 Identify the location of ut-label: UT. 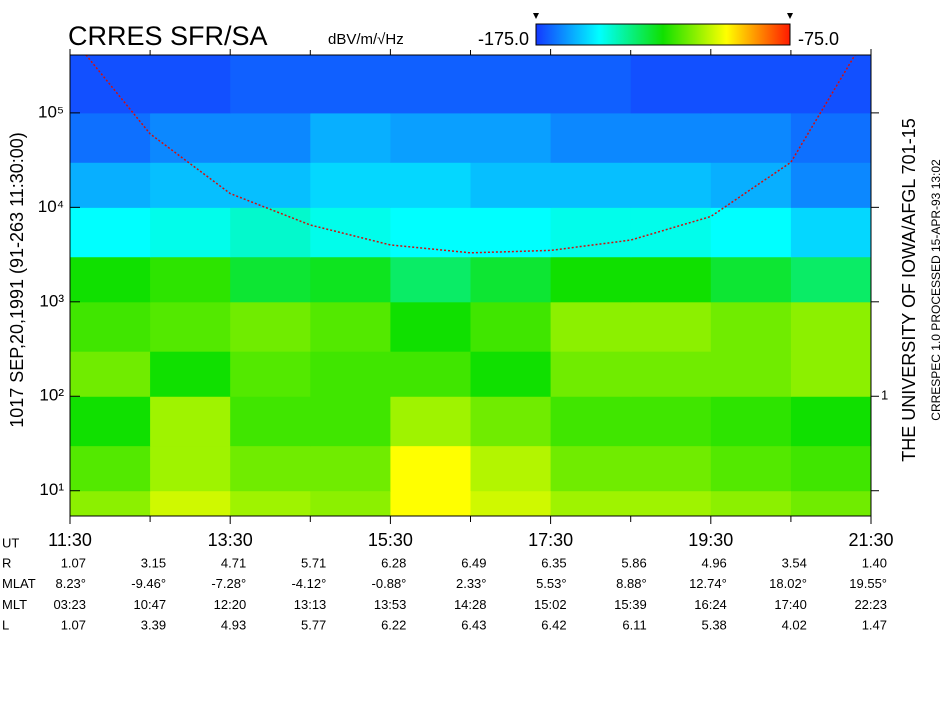
(10, 542).